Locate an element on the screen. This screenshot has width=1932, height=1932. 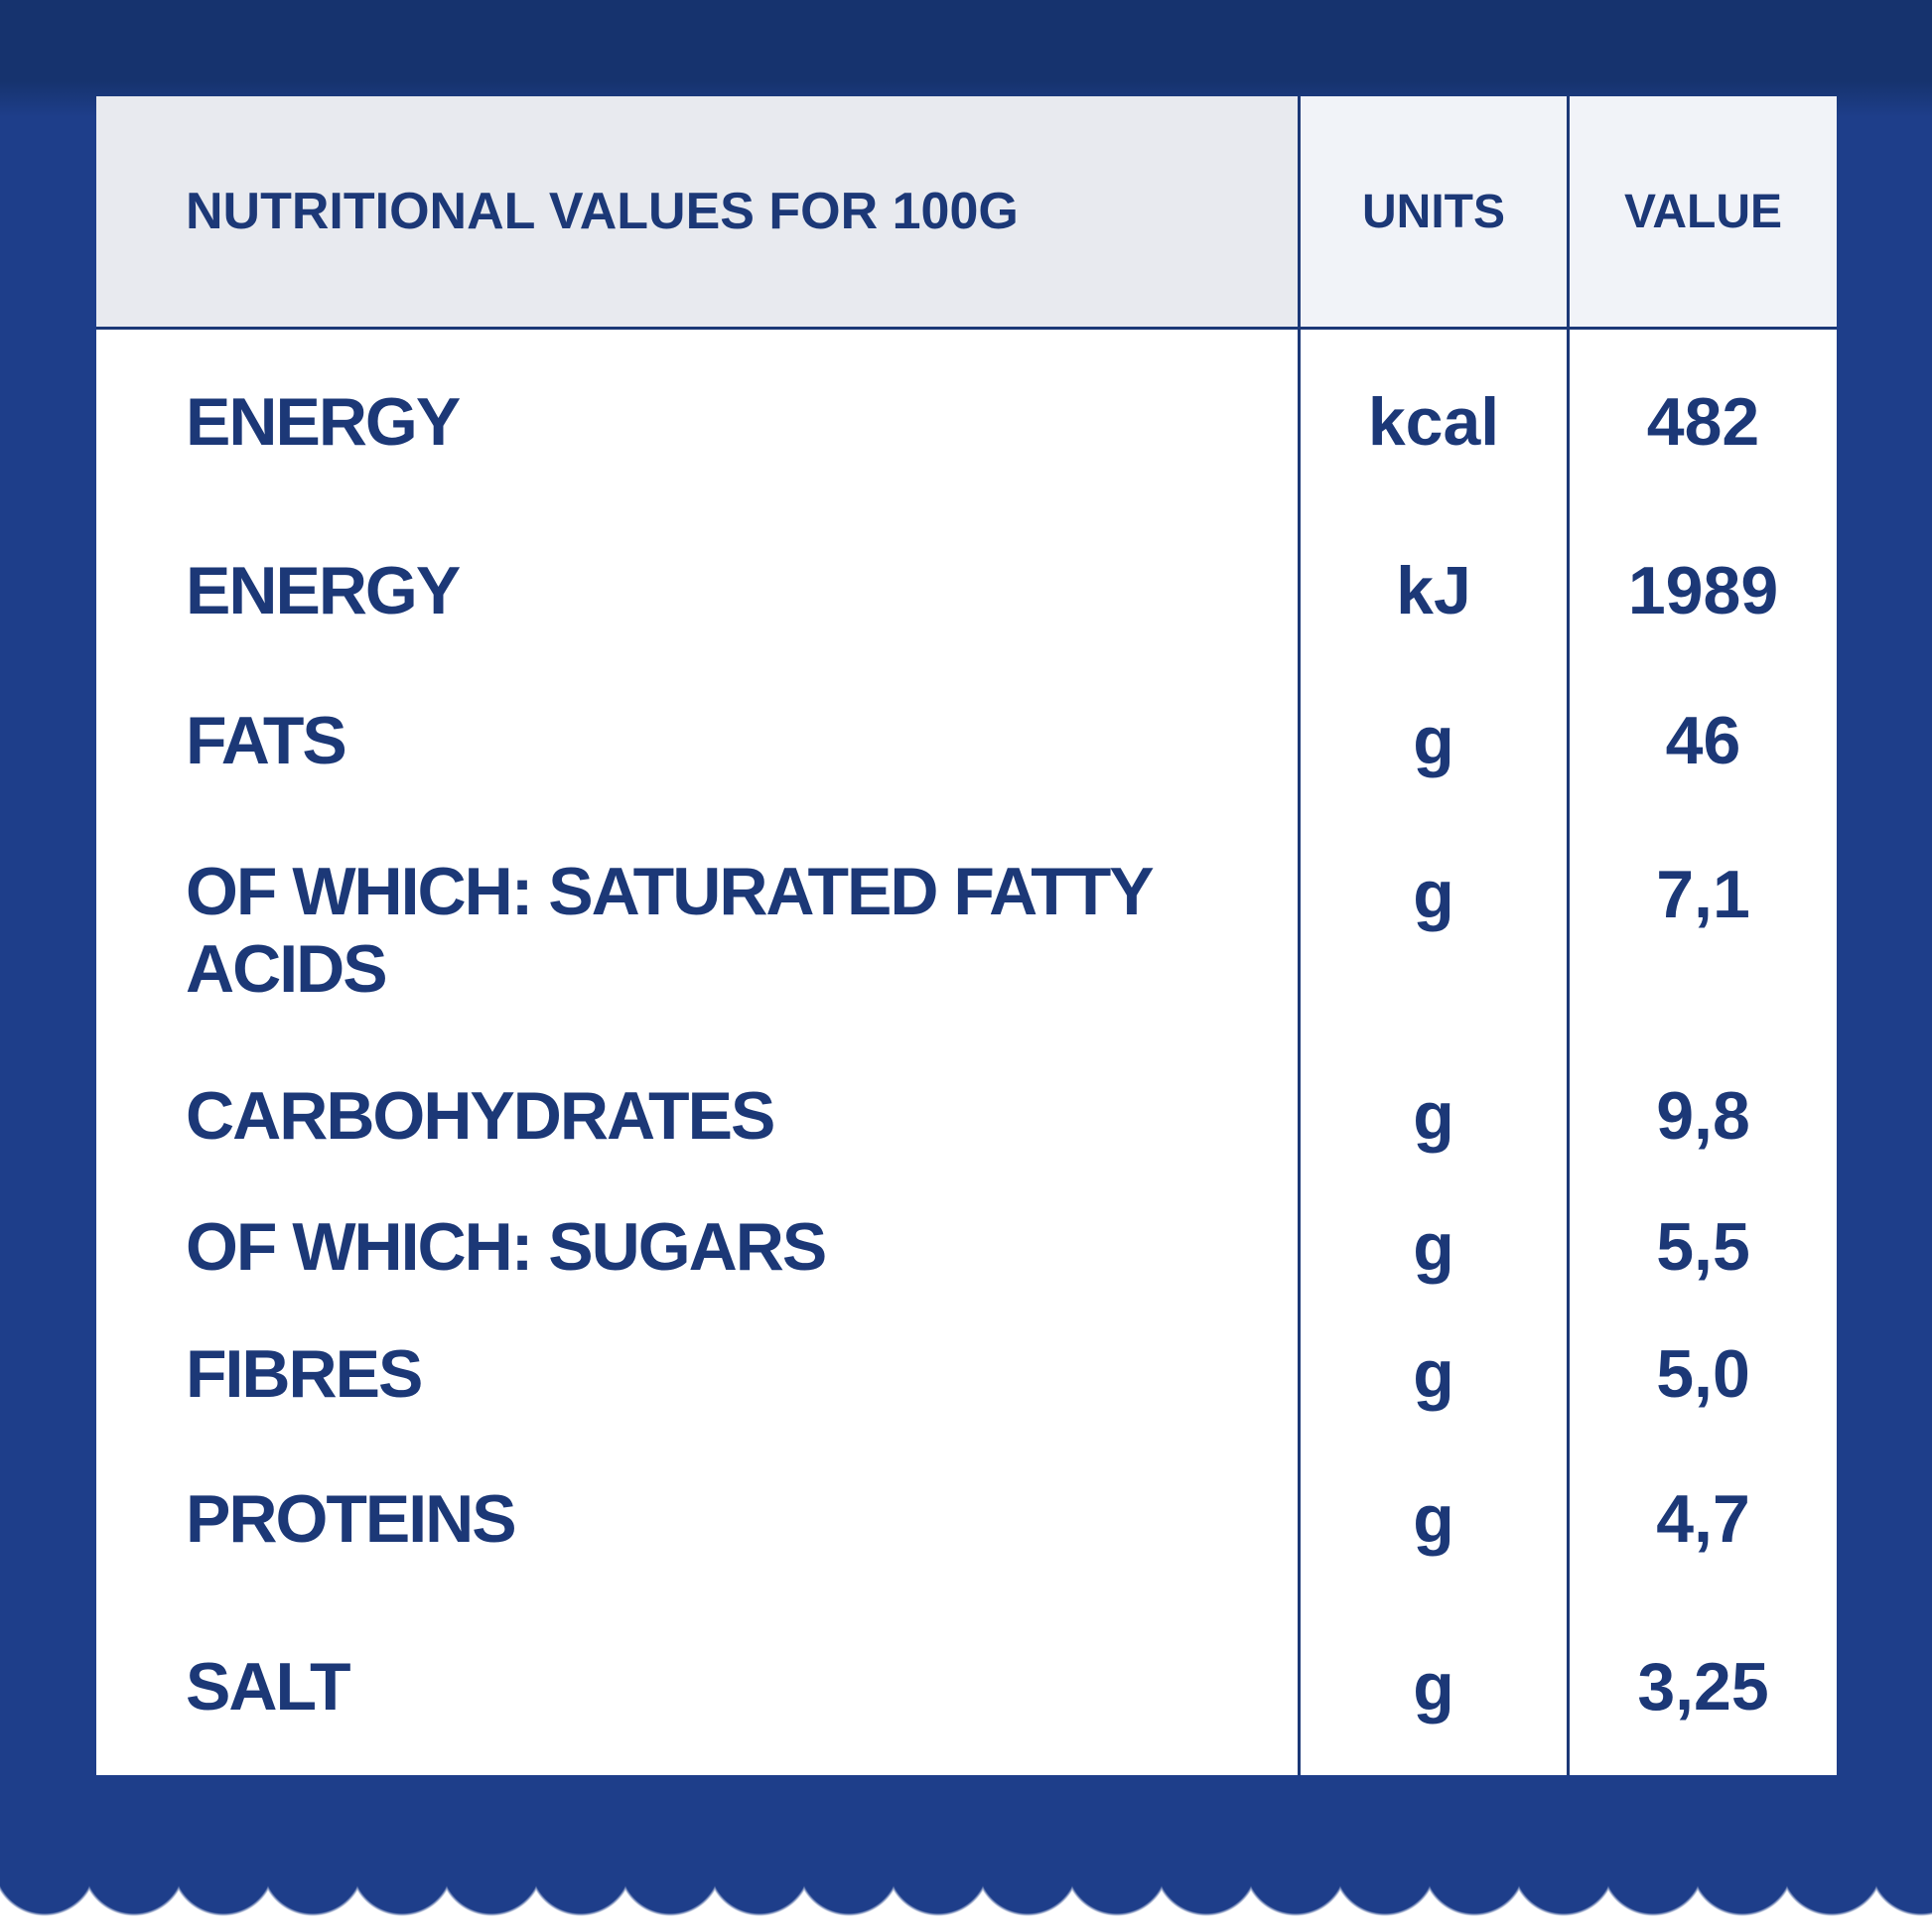
table-row-label-cell: OF WHICH: SUGARS is located at coordinates (697, 1247).